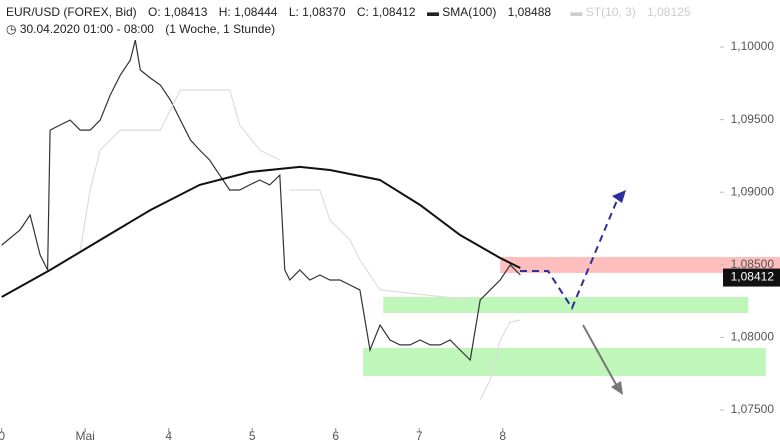  What do you see at coordinates (610, 12) in the screenshot?
I see `legend-label: ST(10, 3)` at bounding box center [610, 12].